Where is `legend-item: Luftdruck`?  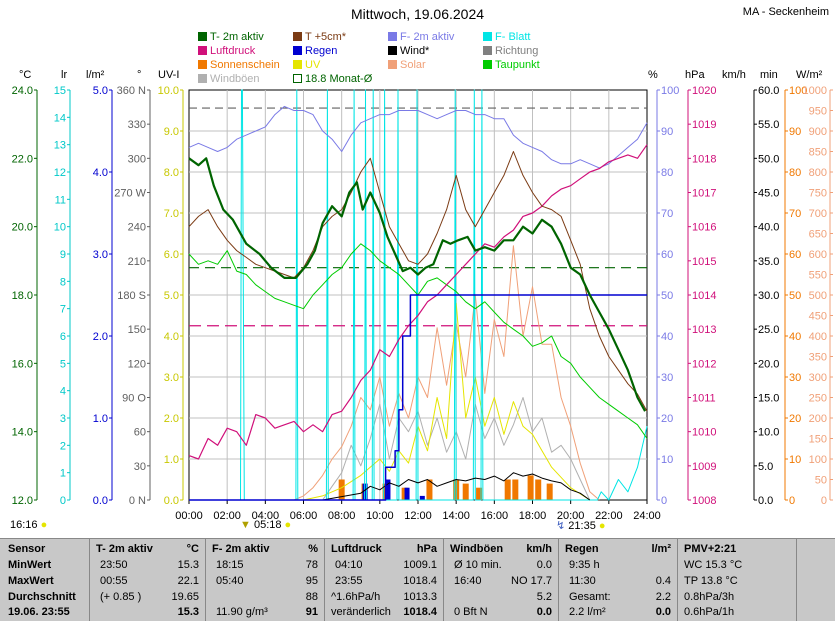
legend-item: Luftdruck is located at coordinates (226, 51).